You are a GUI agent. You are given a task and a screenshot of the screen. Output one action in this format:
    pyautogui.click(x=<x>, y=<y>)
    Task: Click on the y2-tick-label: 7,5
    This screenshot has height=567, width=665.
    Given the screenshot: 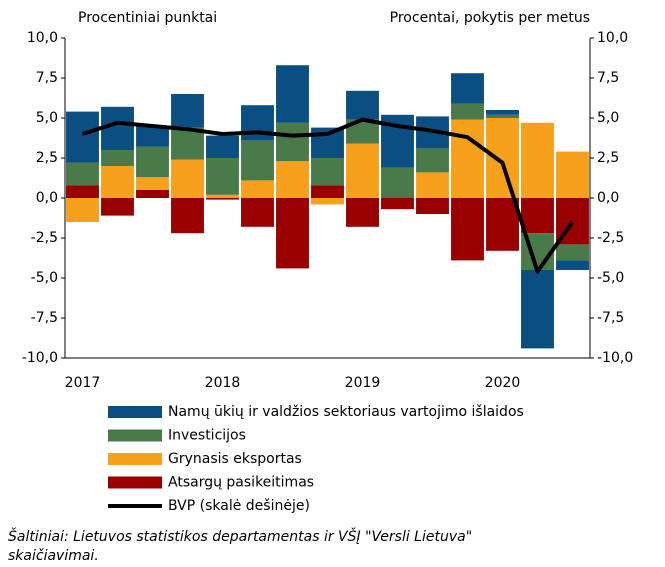 What is the action you would take?
    pyautogui.click(x=608, y=78)
    